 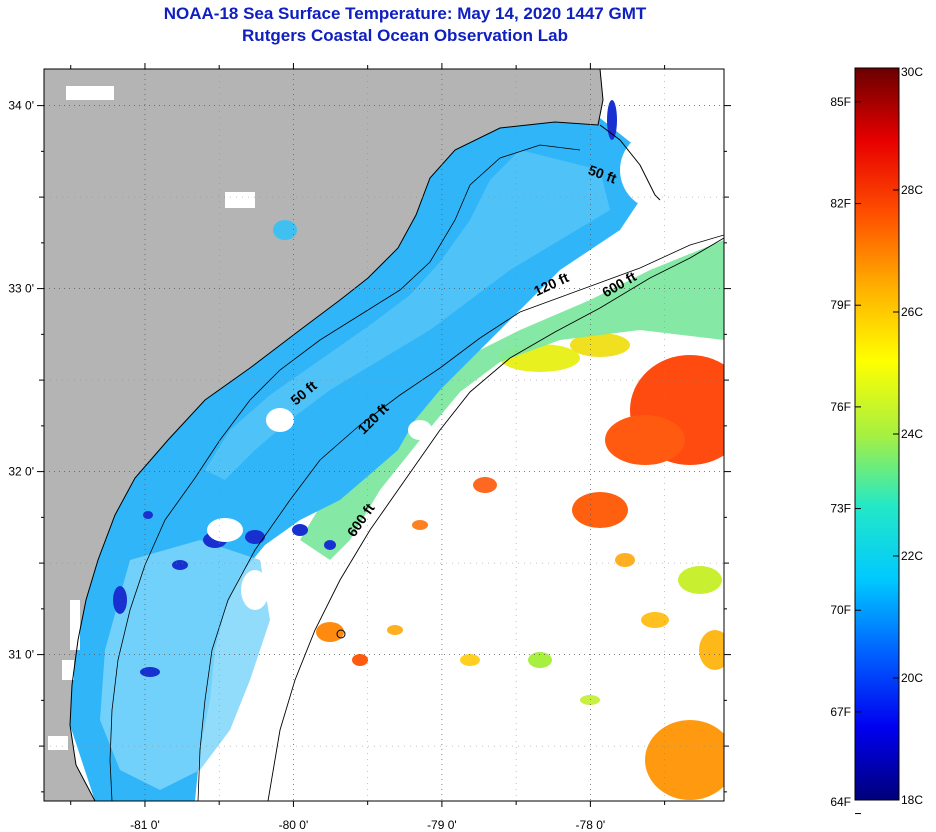 What do you see at coordinates (145, 825) in the screenshot?
I see `lon-tick-label: -81 0'` at bounding box center [145, 825].